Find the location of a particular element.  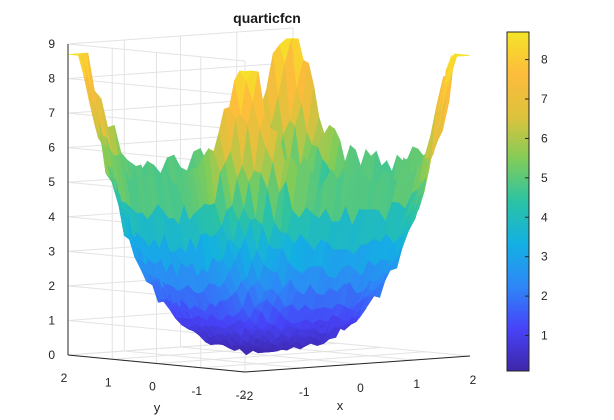

z-tick-label: 8 is located at coordinates (51, 79).